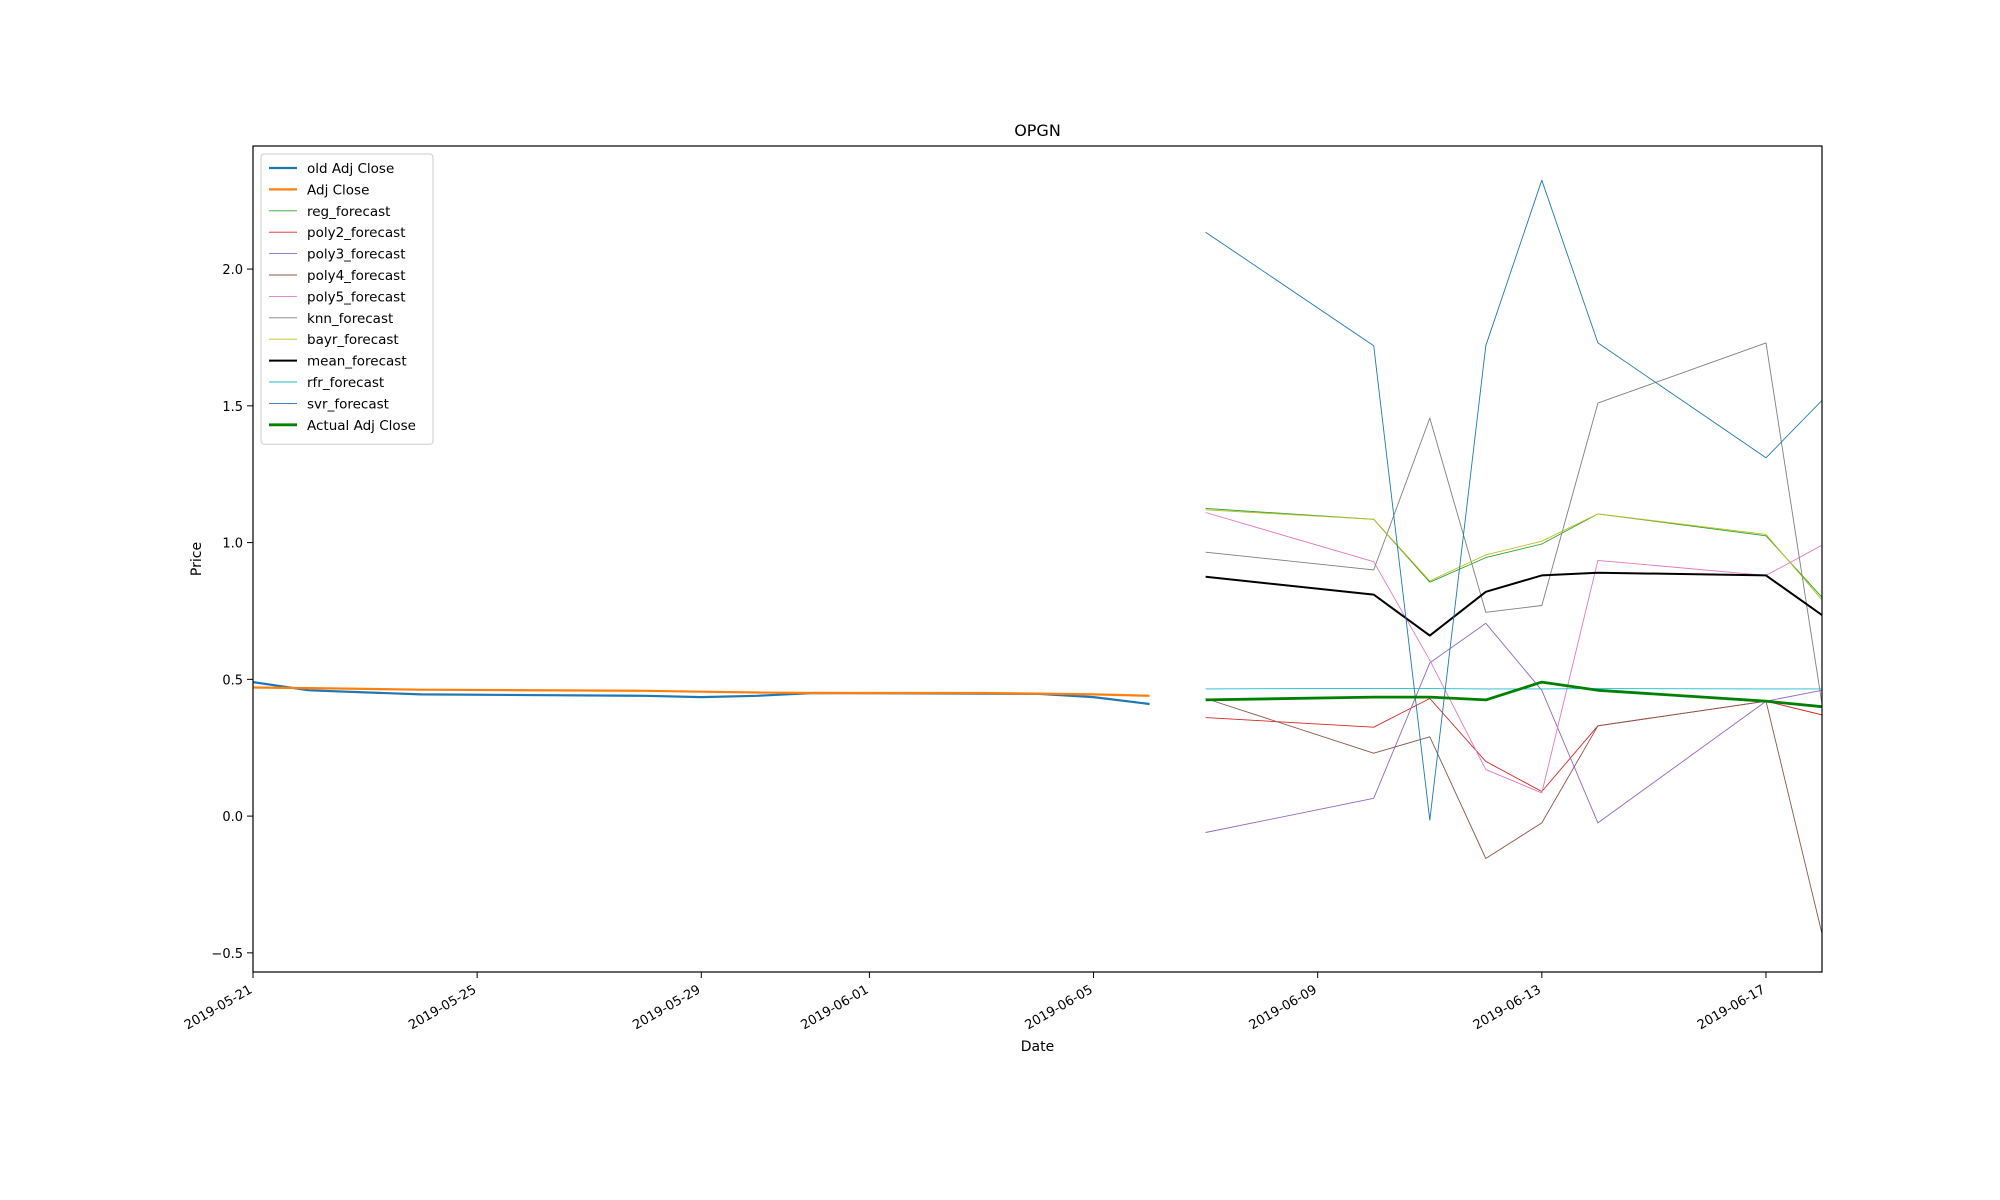 The width and height of the screenshot is (2000, 1200). What do you see at coordinates (834, 1007) in the screenshot?
I see `x-tick-label: 2019-06-01` at bounding box center [834, 1007].